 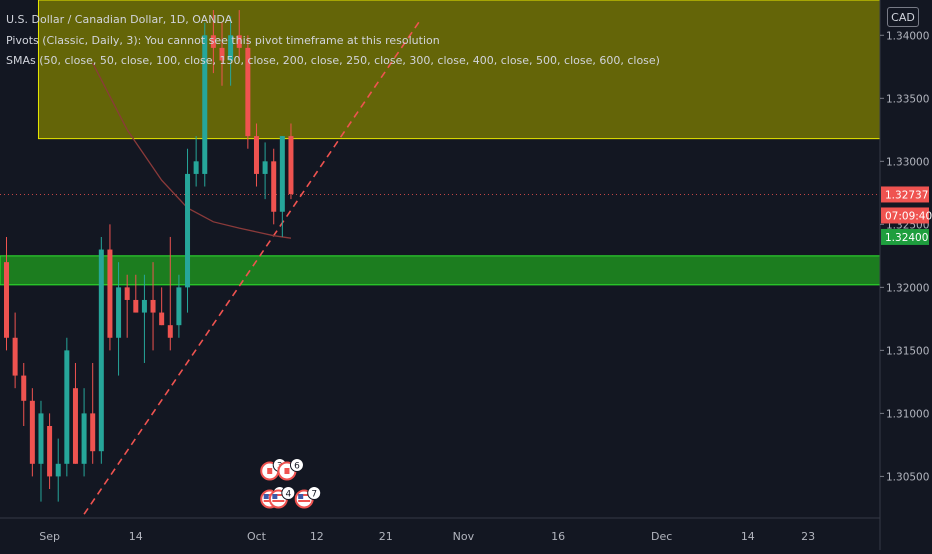 I want to click on events-layer: 36547, so click(x=291, y=483).